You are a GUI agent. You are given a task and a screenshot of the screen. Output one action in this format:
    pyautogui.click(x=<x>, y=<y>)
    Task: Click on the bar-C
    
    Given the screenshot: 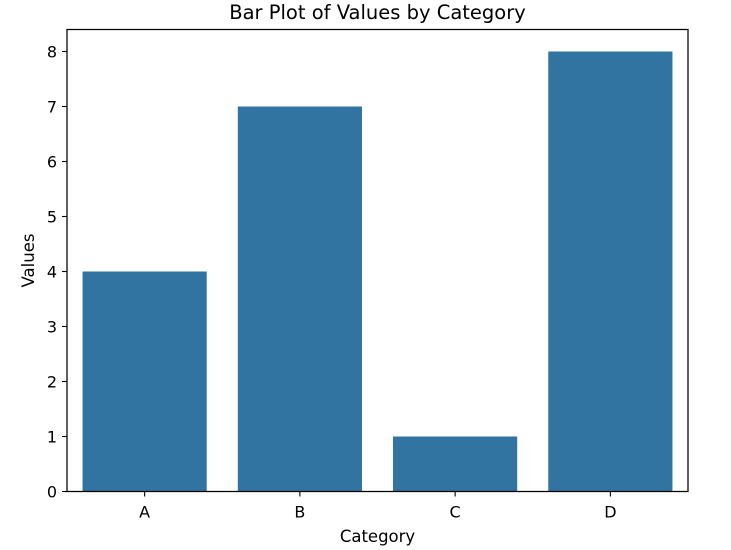 What is the action you would take?
    pyautogui.click(x=455, y=464)
    